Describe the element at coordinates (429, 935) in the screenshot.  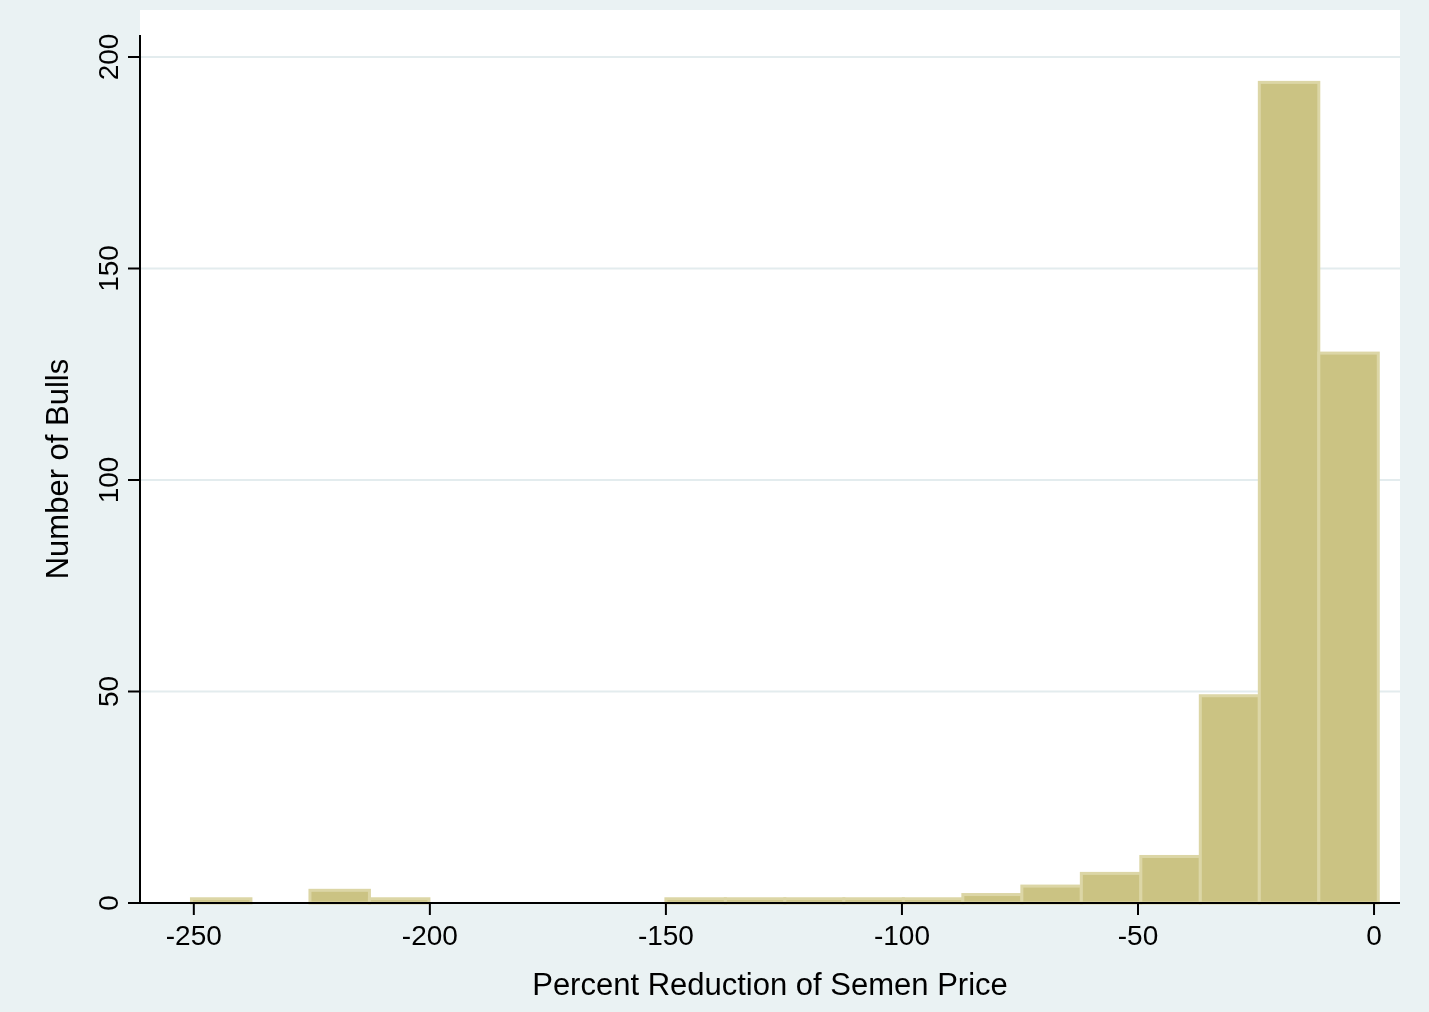
I see `x-tick-label: -200` at that location.